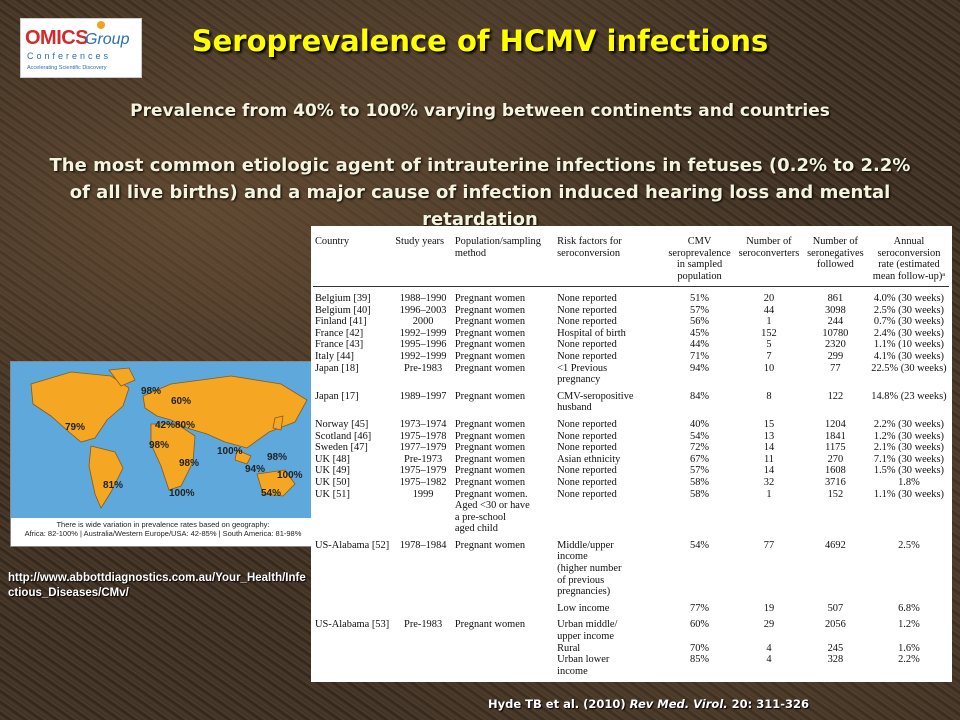 This screenshot has height=720, width=960. Describe the element at coordinates (339, 333) in the screenshot. I see `table-cell: France [42]` at that location.